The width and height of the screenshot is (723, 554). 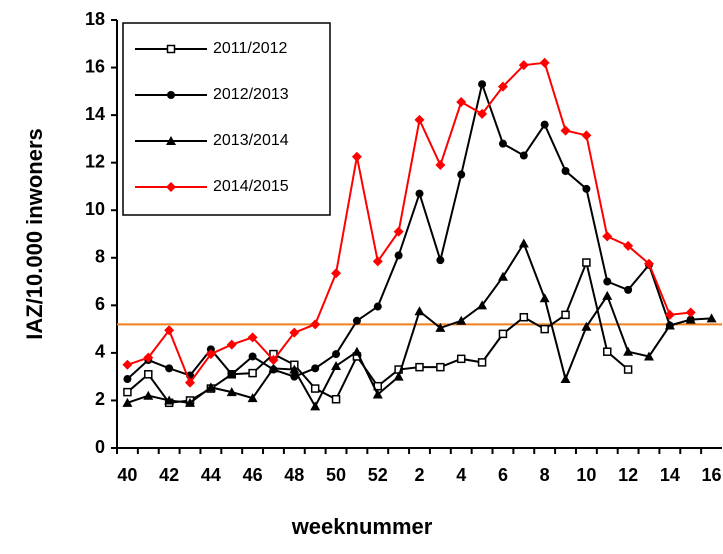 I want to click on x-tick-label: 12, so click(x=628, y=475).